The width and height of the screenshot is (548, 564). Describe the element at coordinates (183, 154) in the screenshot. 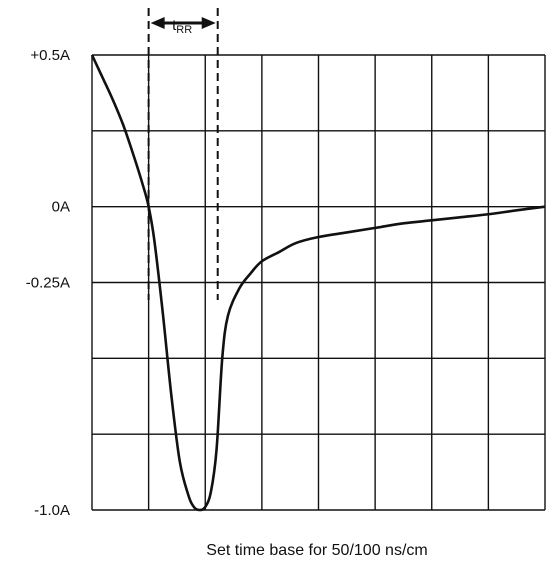

I see `trr-annotation: tRR` at that location.